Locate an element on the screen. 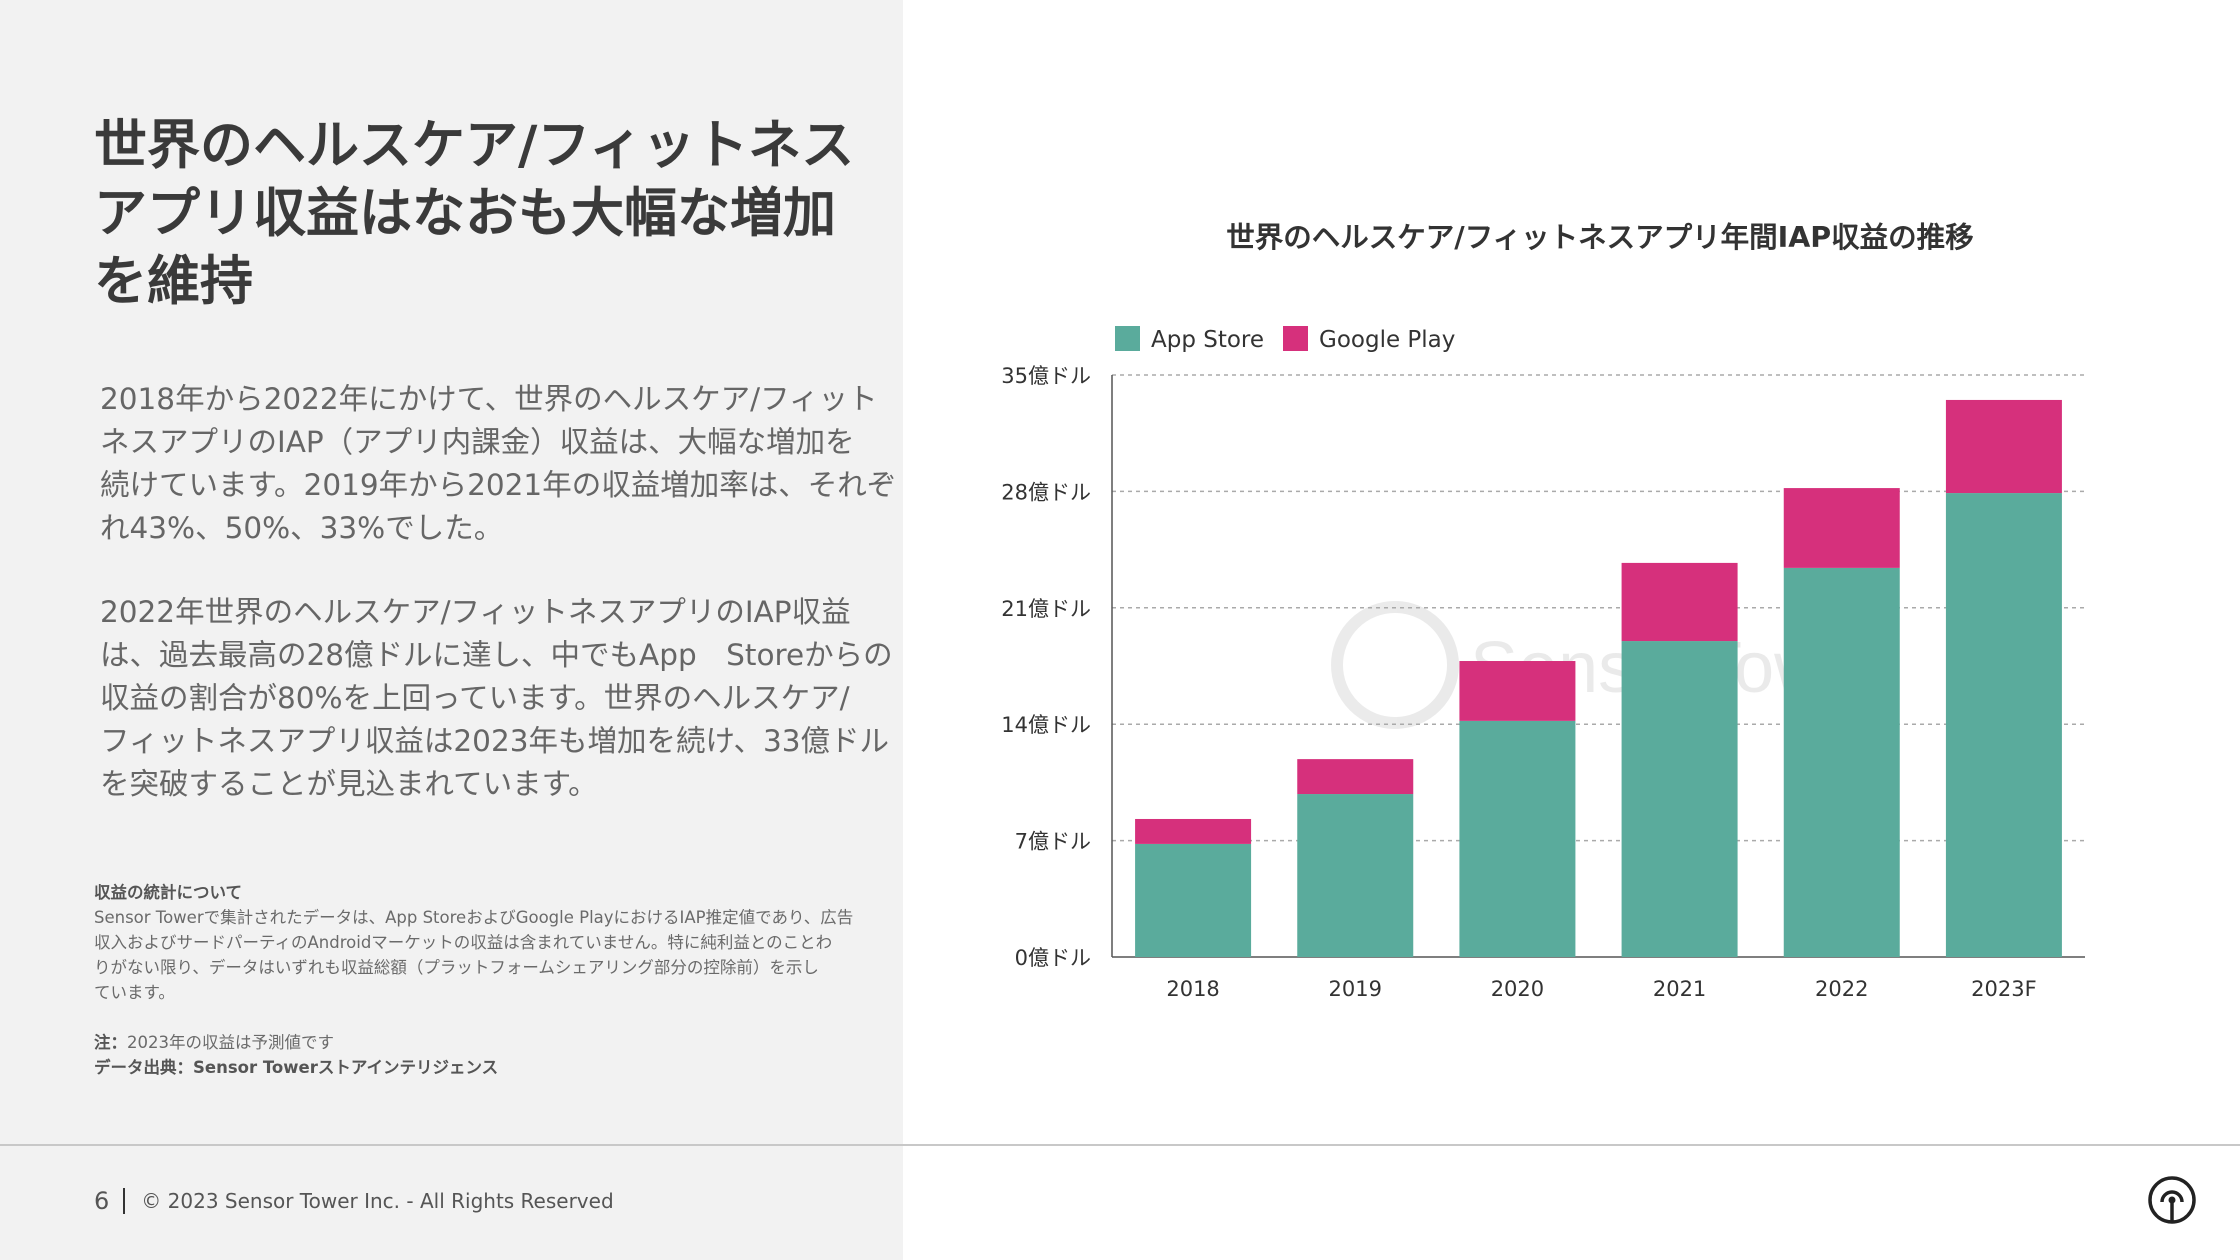  bar-google-play-2023F is located at coordinates (2003, 446).